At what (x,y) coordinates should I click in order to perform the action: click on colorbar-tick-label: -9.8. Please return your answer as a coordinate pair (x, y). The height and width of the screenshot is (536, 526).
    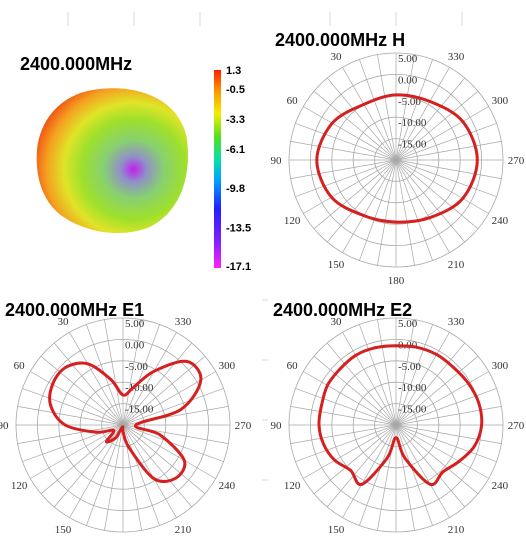
    Looking at the image, I should click on (235, 189).